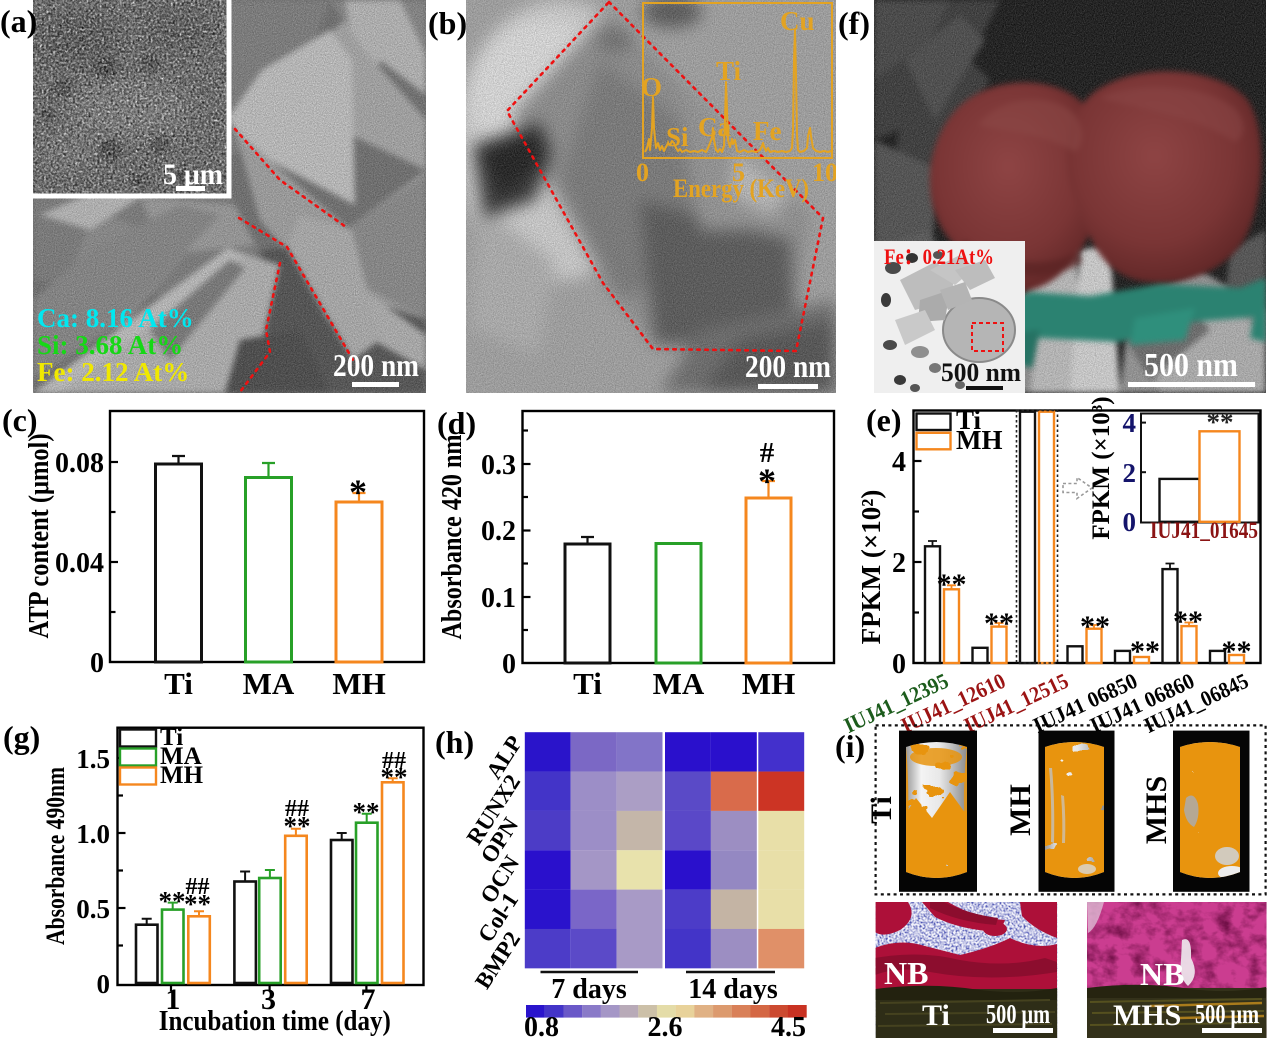 Image resolution: width=1273 pixels, height=1038 pixels. I want to click on svg-text: 2.6, so click(665, 1025).